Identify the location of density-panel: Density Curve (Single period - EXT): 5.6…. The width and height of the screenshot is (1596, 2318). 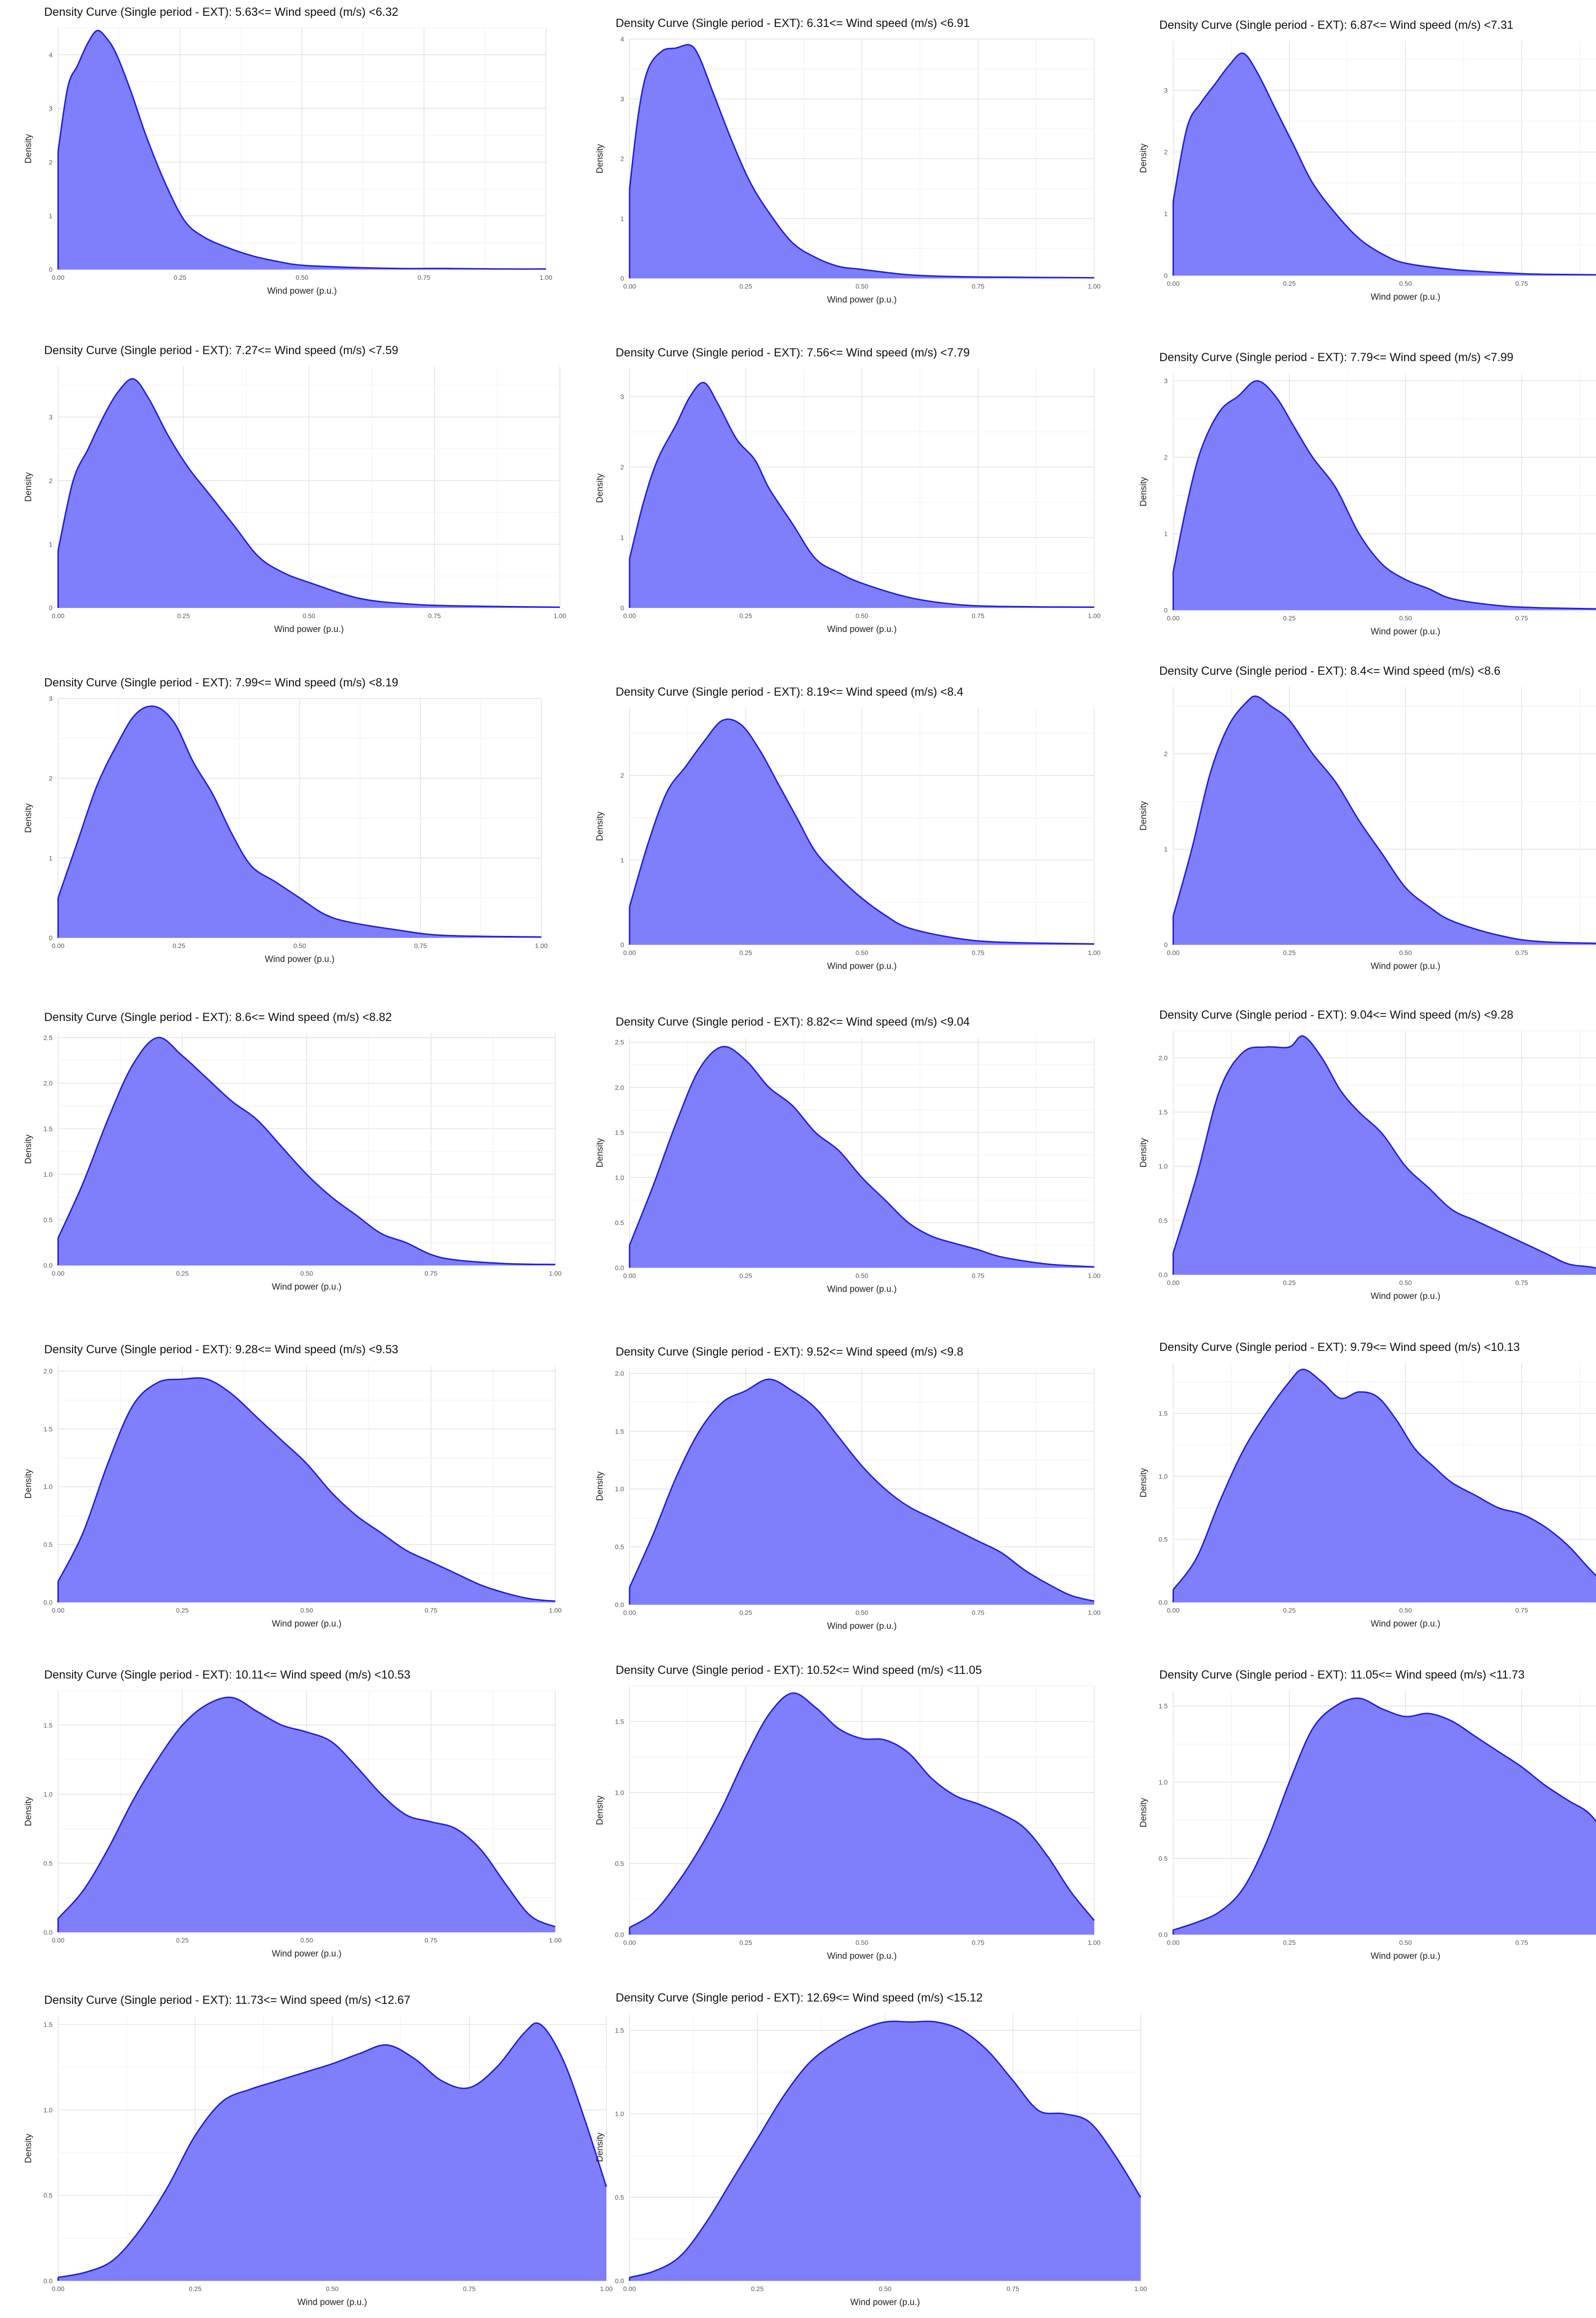
(282, 156).